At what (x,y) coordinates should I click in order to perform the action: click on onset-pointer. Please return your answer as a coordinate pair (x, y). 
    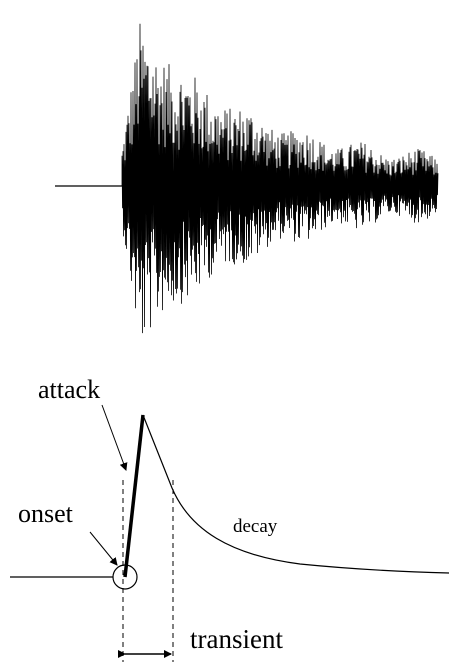
    Looking at the image, I should click on (103, 548).